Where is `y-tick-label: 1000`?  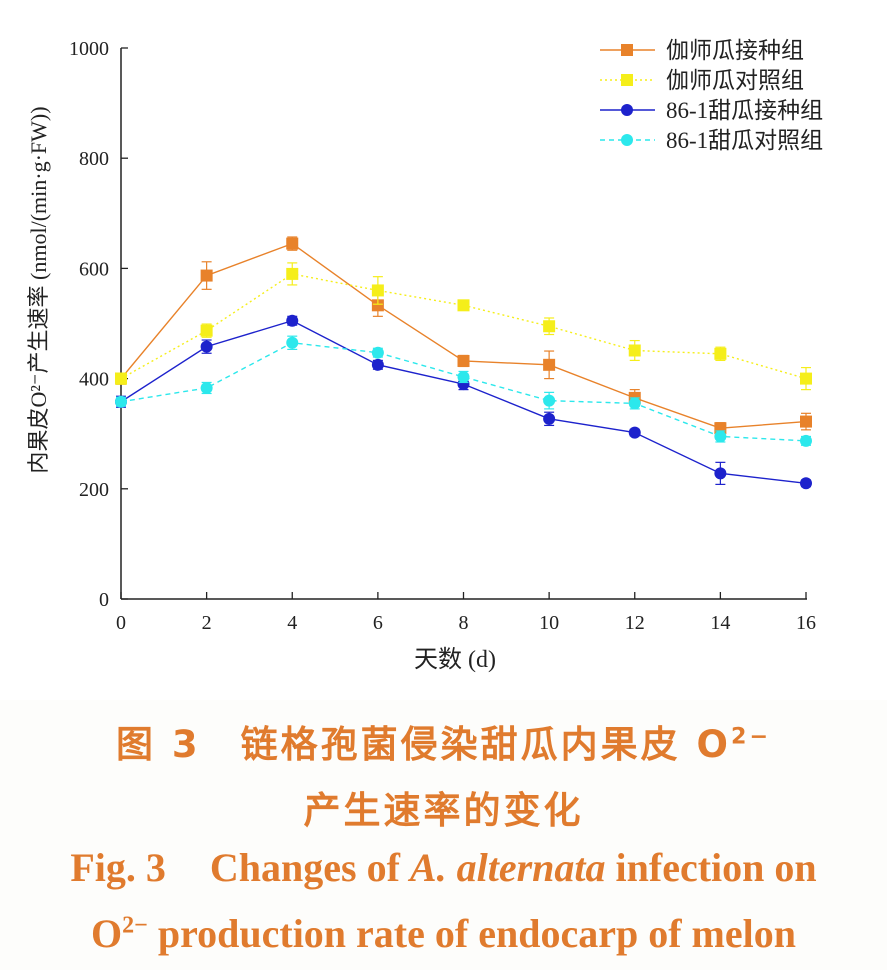
y-tick-label: 1000 is located at coordinates (89, 49).